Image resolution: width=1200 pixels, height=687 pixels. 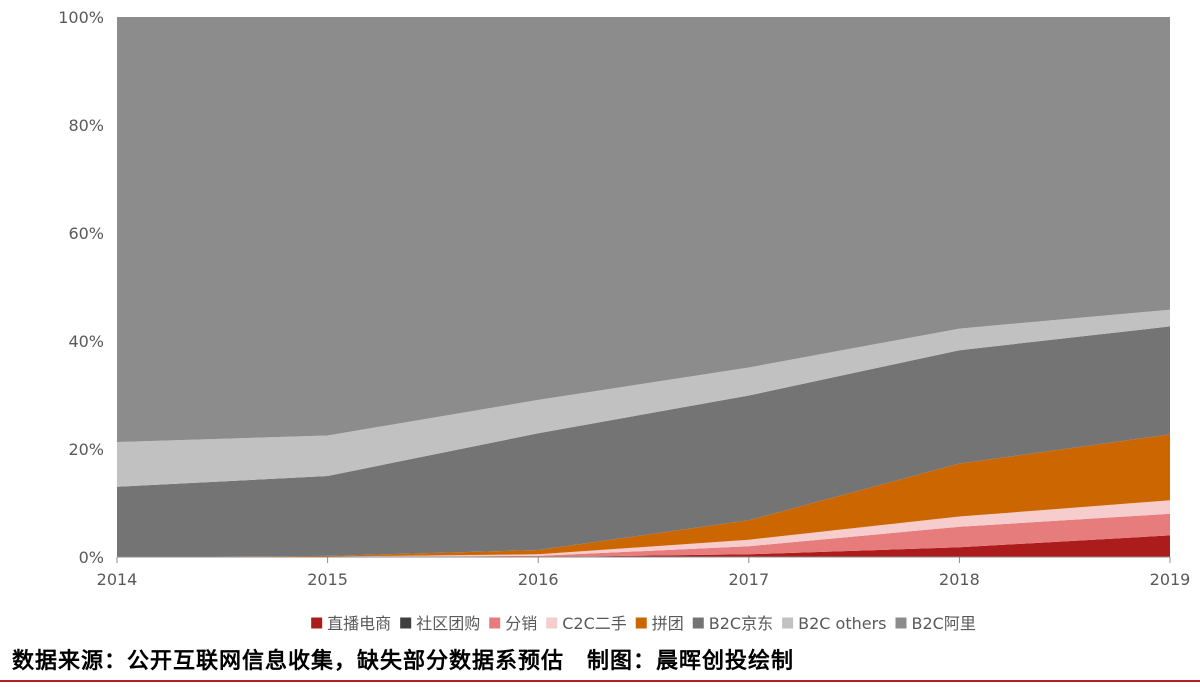 I want to click on y-tick-label: 80%, so click(x=86, y=125).